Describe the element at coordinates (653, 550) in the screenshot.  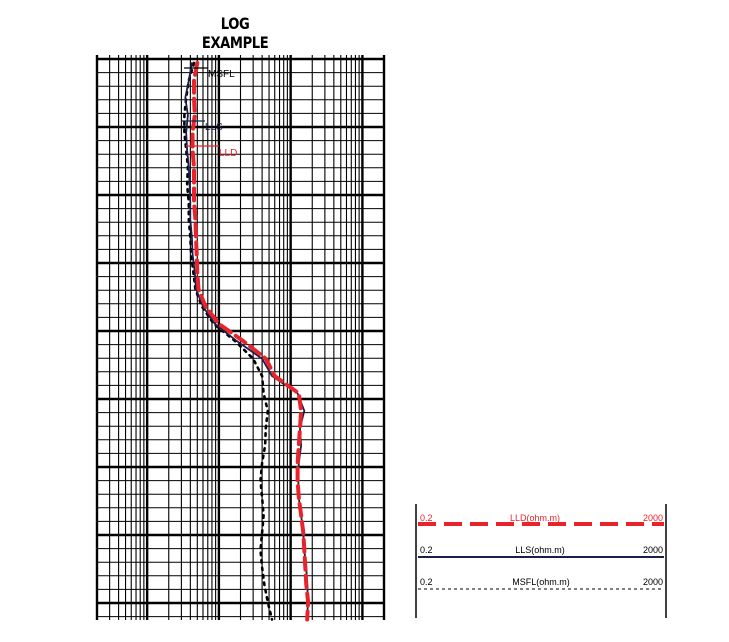
I see `legend-lls-max: 2000` at that location.